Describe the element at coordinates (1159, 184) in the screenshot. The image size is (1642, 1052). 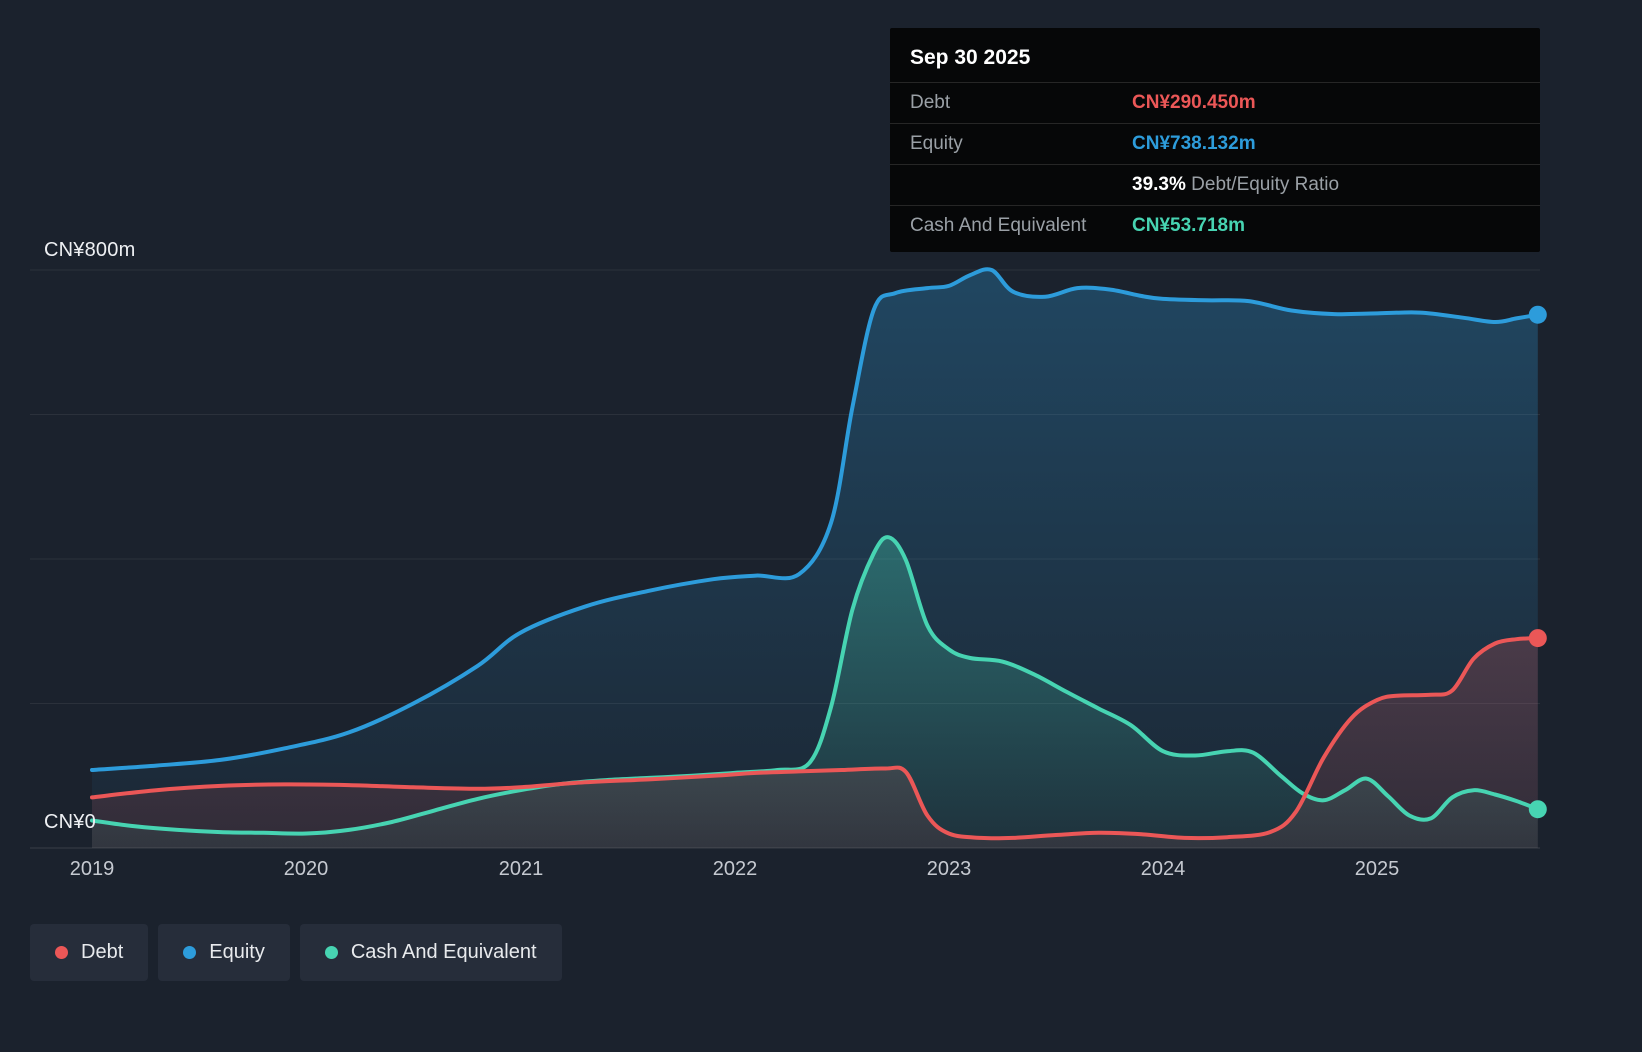
I see `ratio-percent: 39.3%` at that location.